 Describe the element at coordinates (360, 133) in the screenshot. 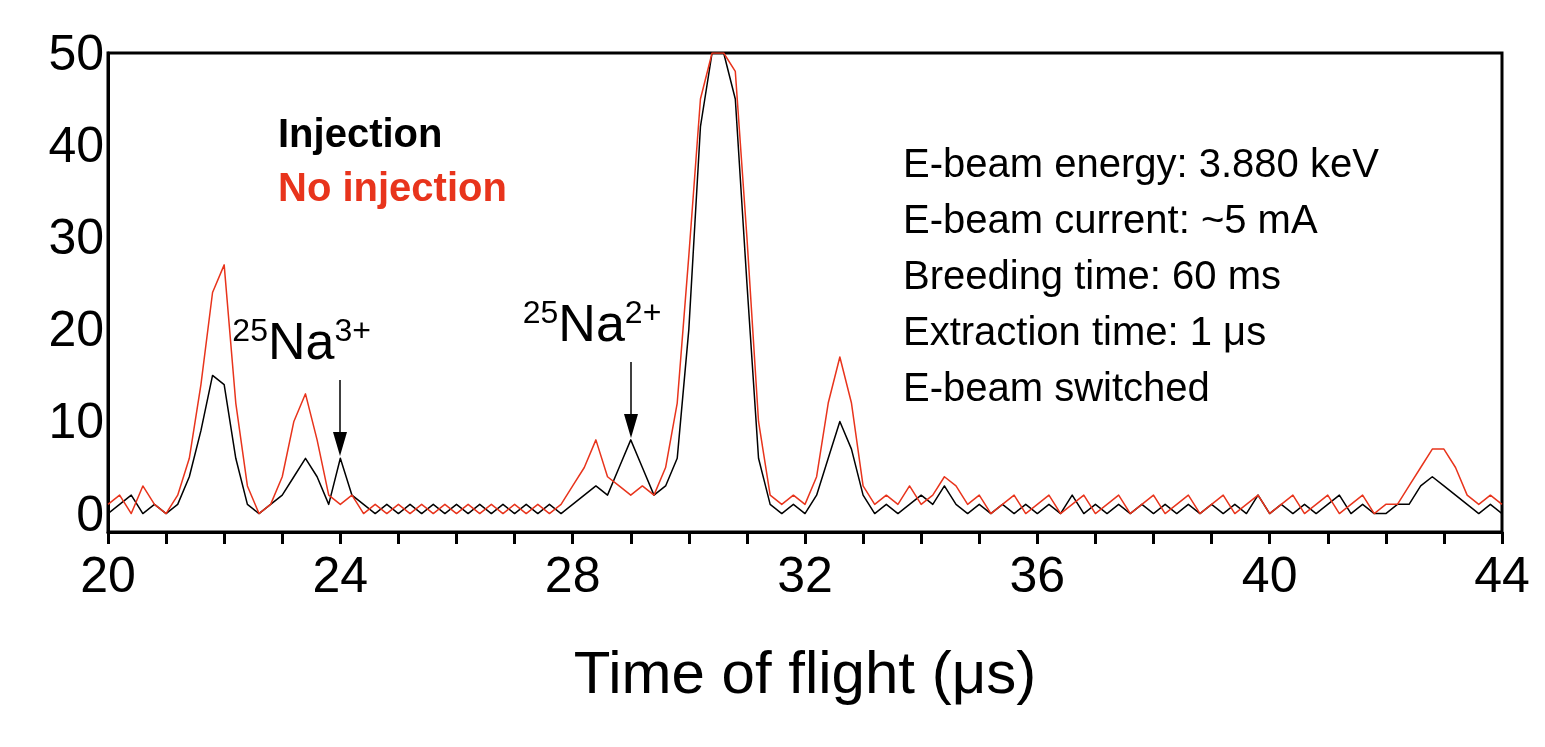

I see `text: Injection` at that location.